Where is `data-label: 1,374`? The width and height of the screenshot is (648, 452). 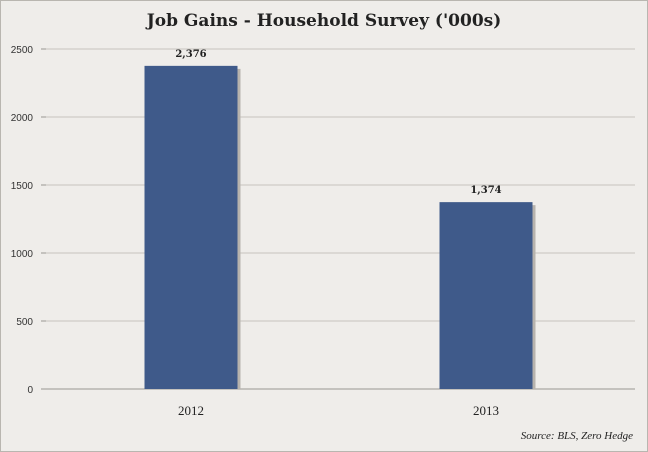
data-label: 1,374 is located at coordinates (485, 190).